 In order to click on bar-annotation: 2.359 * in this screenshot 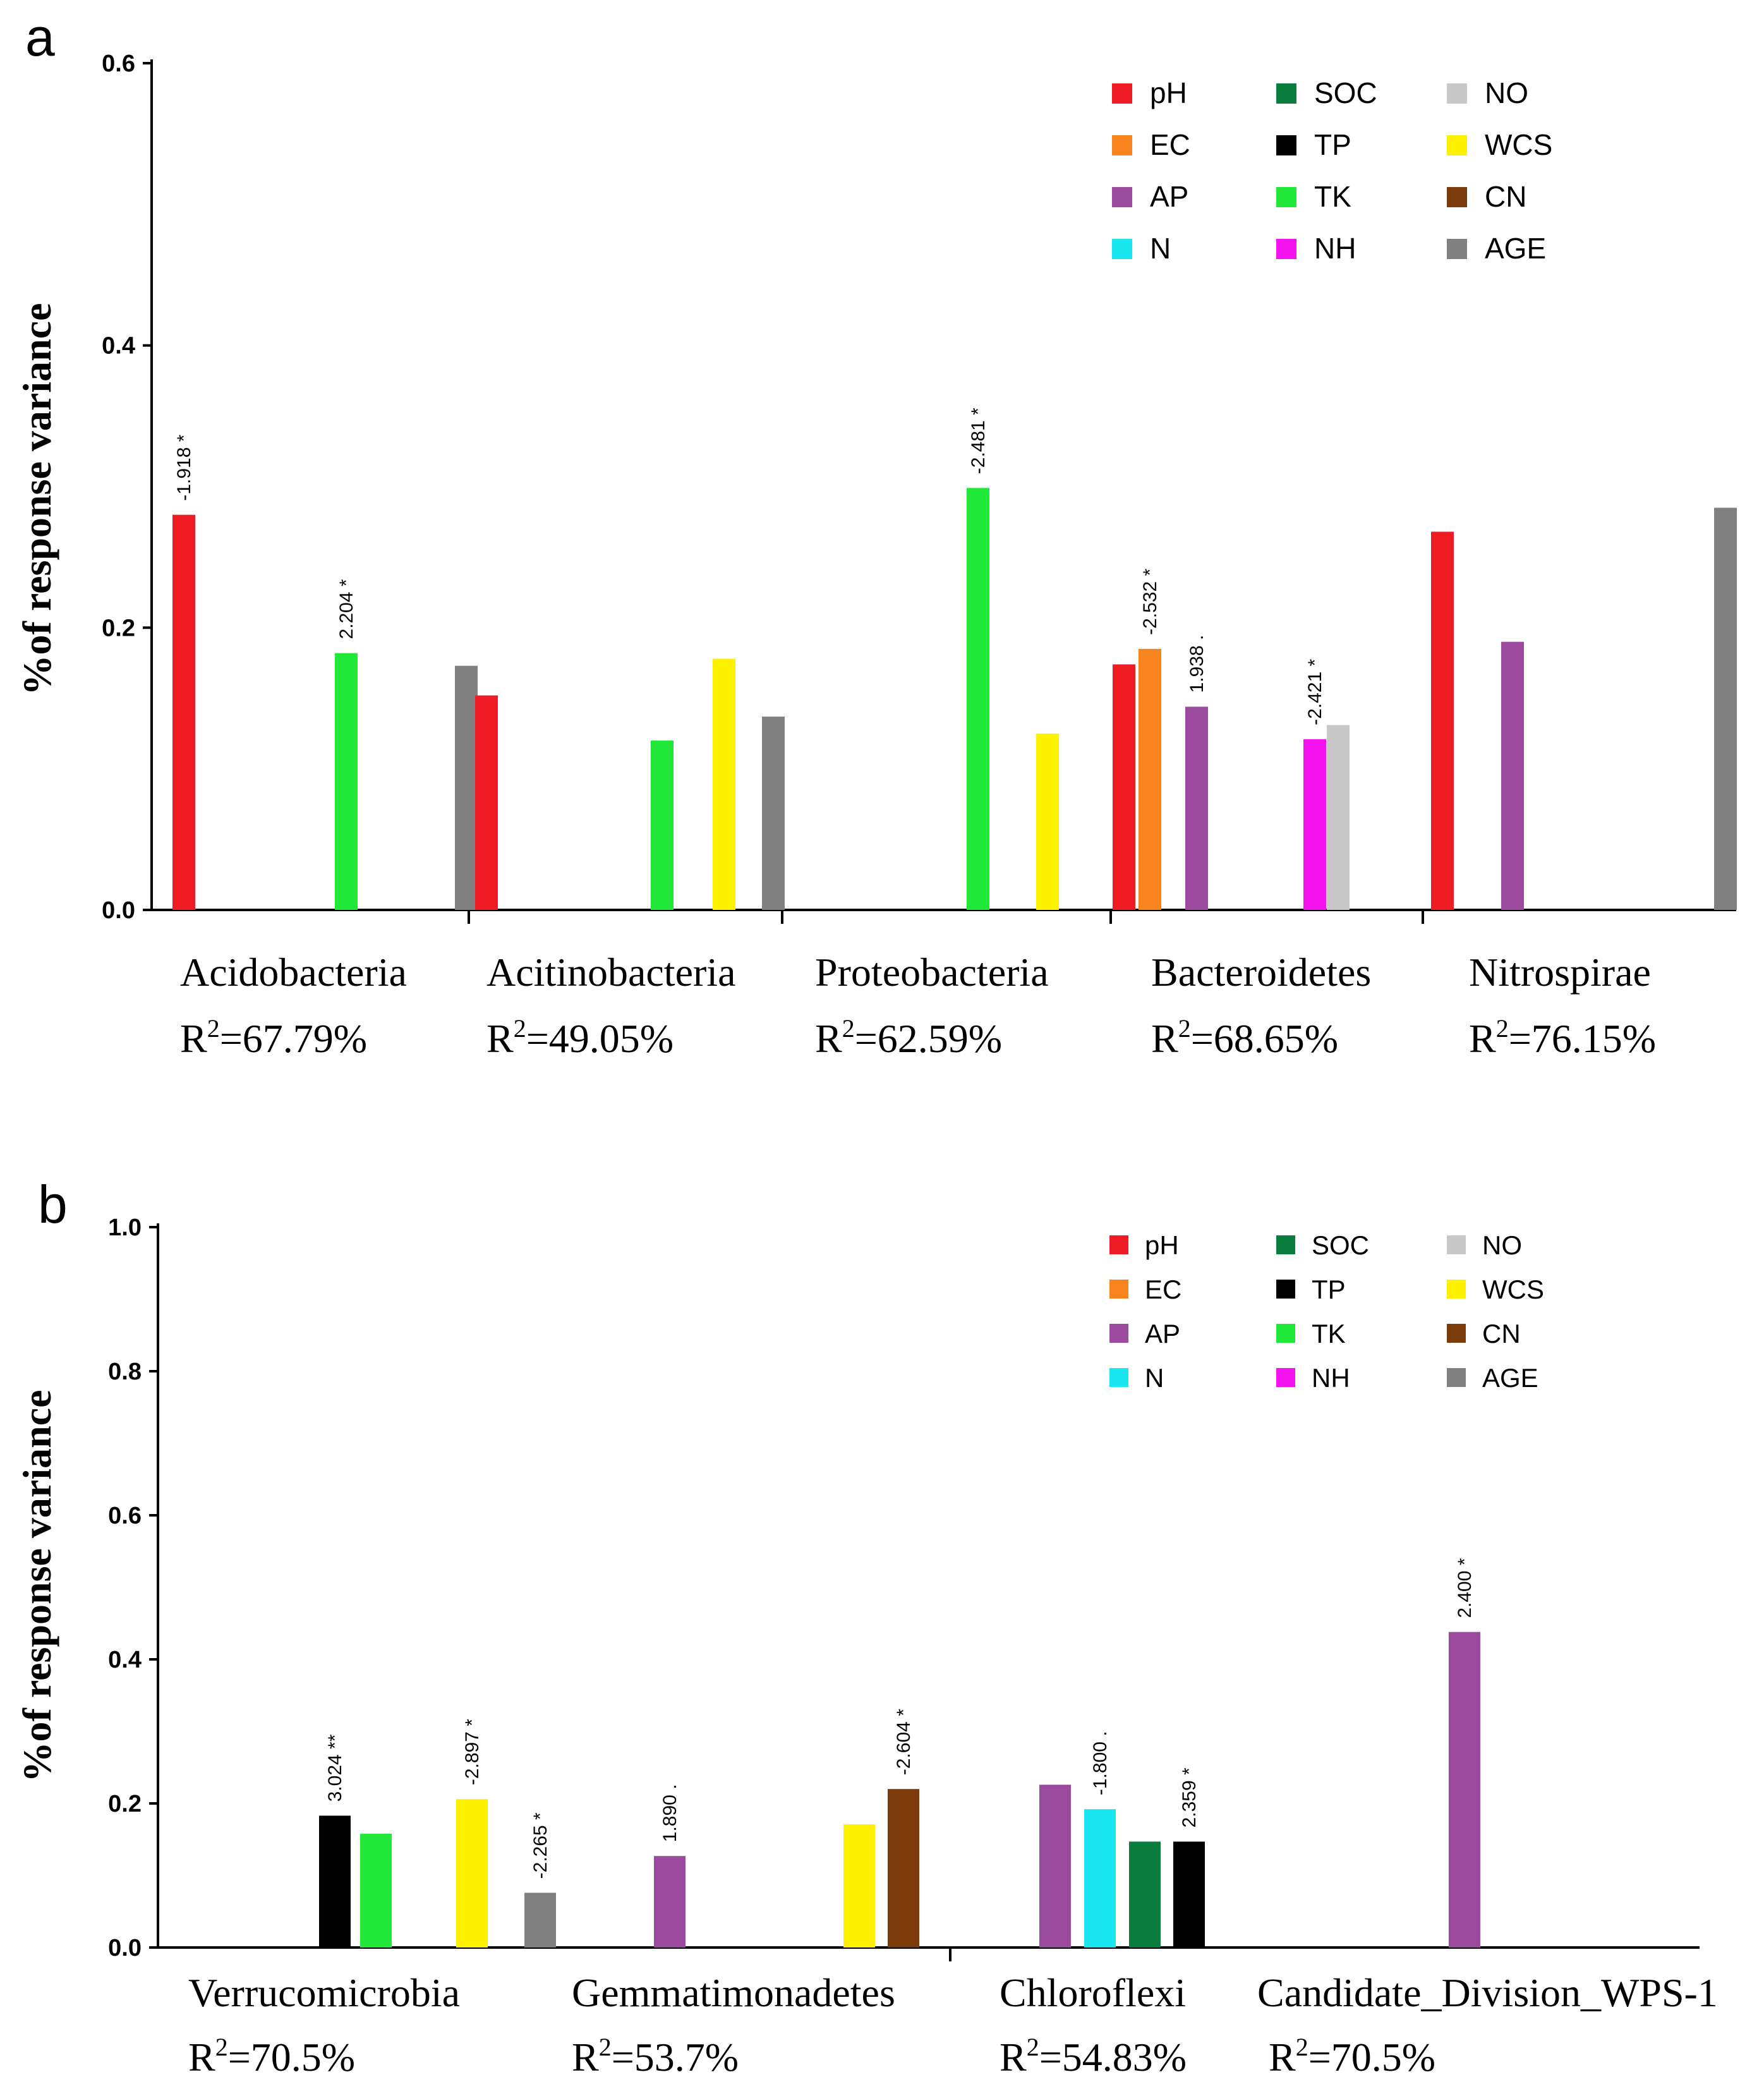, I will do `click(1189, 1797)`.